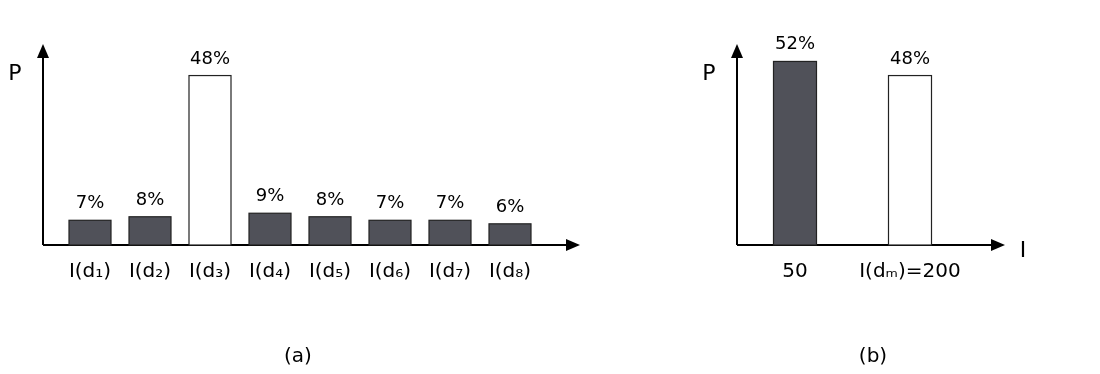 Image resolution: width=1100 pixels, height=374 pixels. Describe the element at coordinates (1023, 249) in the screenshot. I see `x-axis-title: I` at that location.